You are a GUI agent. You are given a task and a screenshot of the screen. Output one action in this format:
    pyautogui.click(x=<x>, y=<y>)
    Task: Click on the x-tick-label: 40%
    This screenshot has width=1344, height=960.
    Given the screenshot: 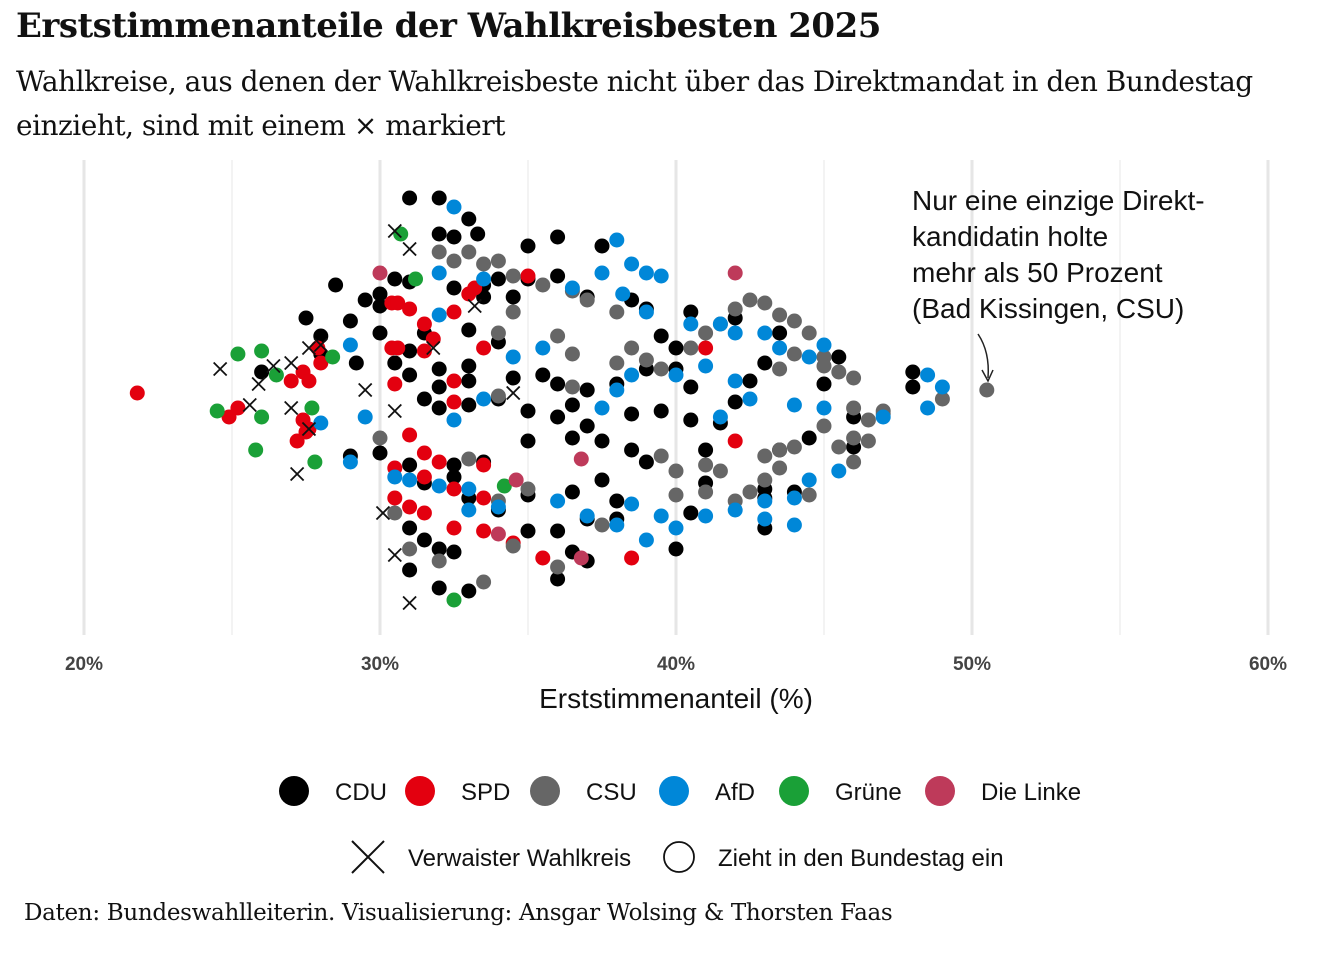 What is the action you would take?
    pyautogui.click(x=676, y=664)
    